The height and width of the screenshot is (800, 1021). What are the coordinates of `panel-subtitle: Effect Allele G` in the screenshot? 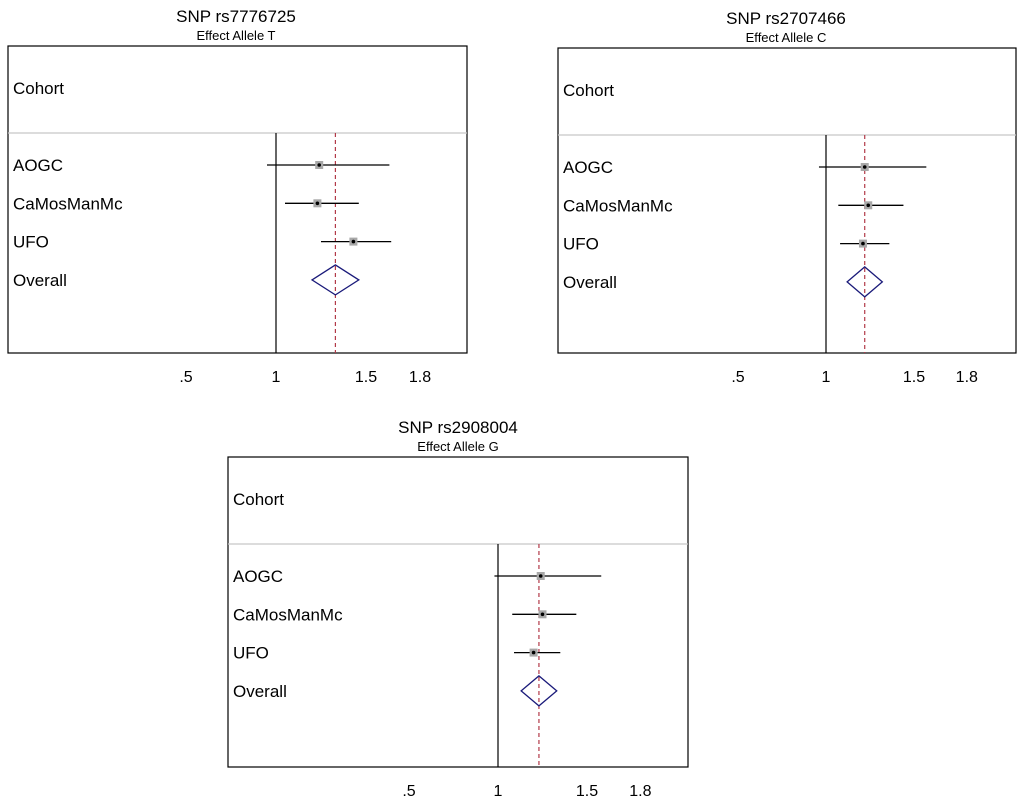 It's located at (457, 446).